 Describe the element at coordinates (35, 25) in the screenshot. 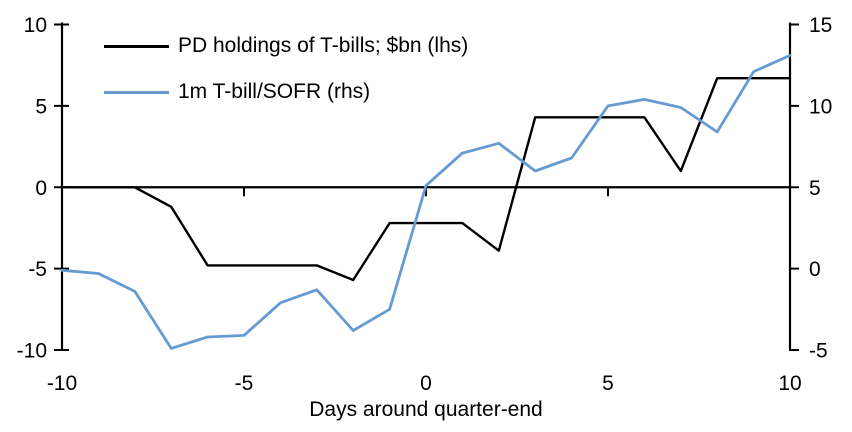

I see `left-axis-tick-label: 10` at that location.